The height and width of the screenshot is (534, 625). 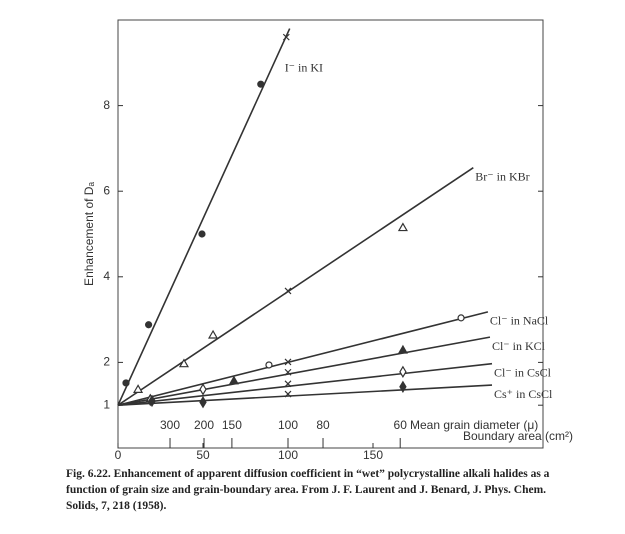 What do you see at coordinates (474, 425) in the screenshot?
I see `x2-axis-label: Mean grain diameter (μ)` at bounding box center [474, 425].